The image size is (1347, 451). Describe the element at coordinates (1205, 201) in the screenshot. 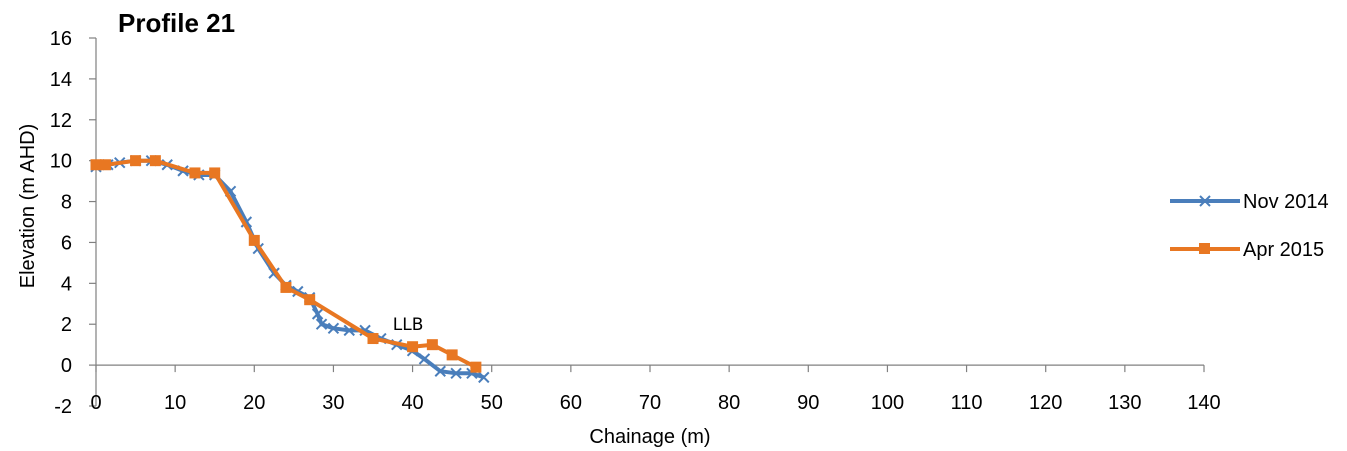

I see `legend-marker-x-icon` at that location.